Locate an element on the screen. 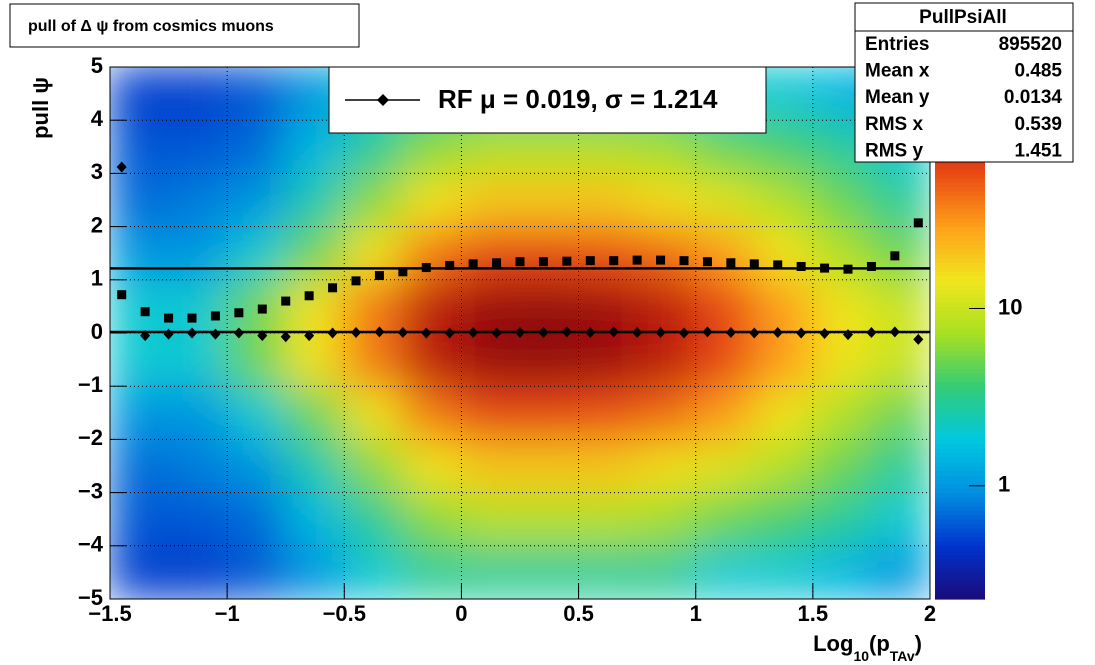  x-tick-label: 0 is located at coordinates (461, 613).